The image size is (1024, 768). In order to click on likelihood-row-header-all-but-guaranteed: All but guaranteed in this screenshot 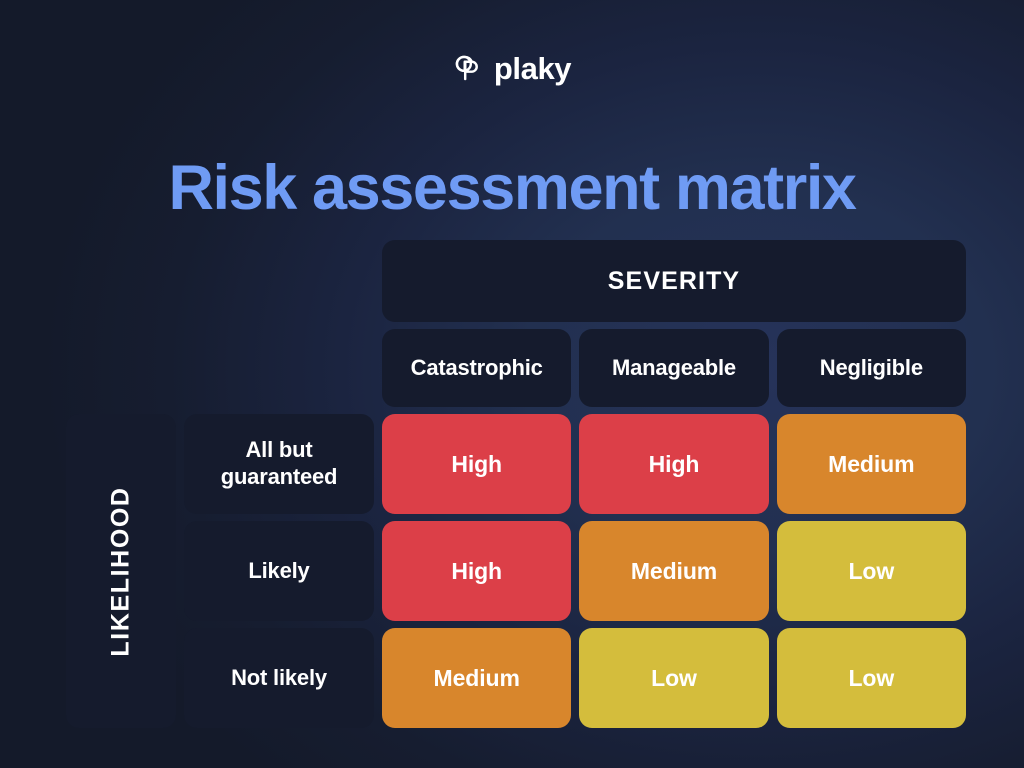, I will do `click(279, 464)`.